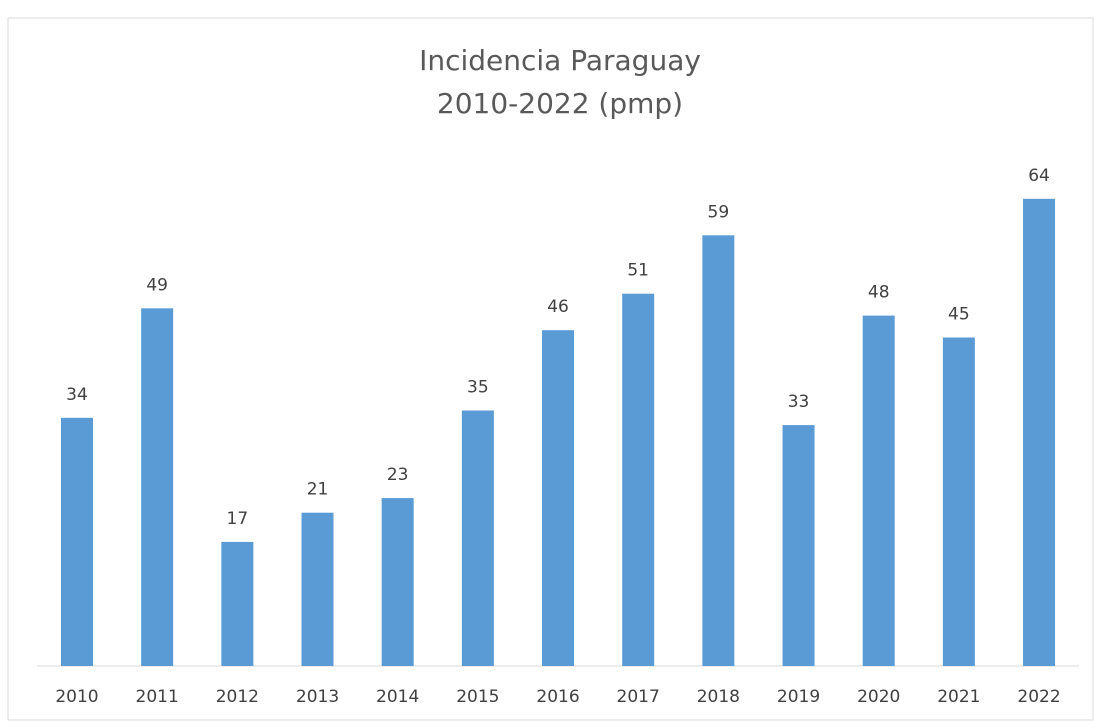 The height and width of the screenshot is (721, 1094). I want to click on data-label: 51, so click(638, 271).